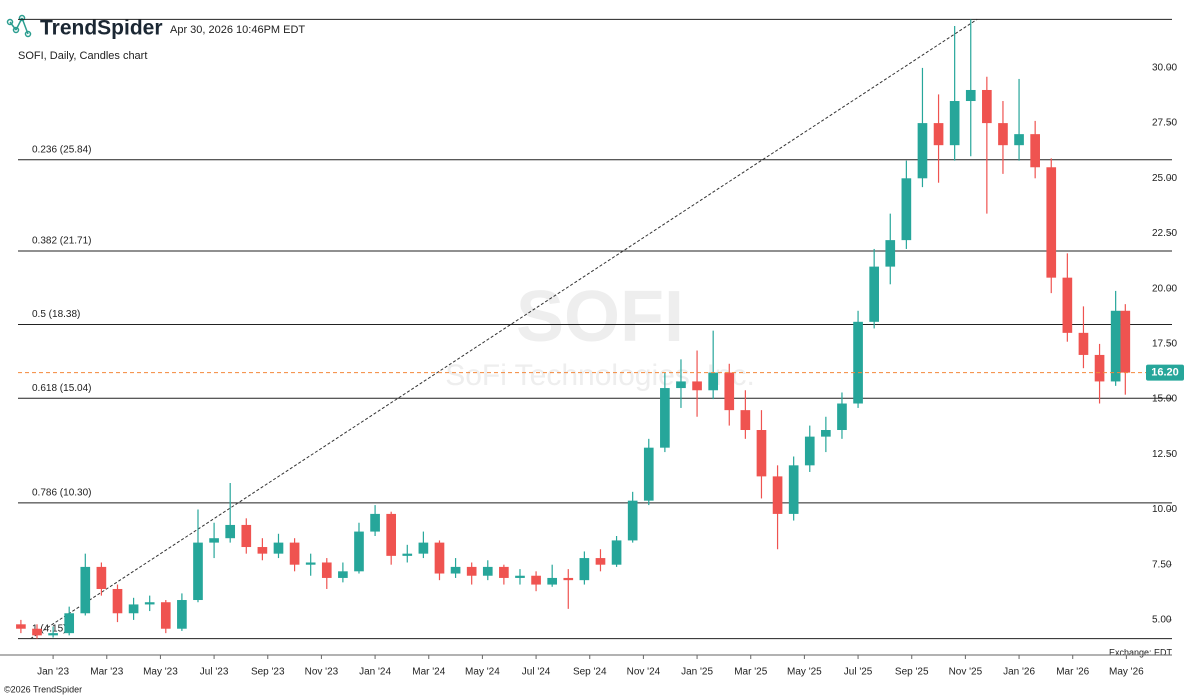 The width and height of the screenshot is (1200, 697). Describe the element at coordinates (43, 689) in the screenshot. I see `copyright: ©2026 TrendSpider` at that location.